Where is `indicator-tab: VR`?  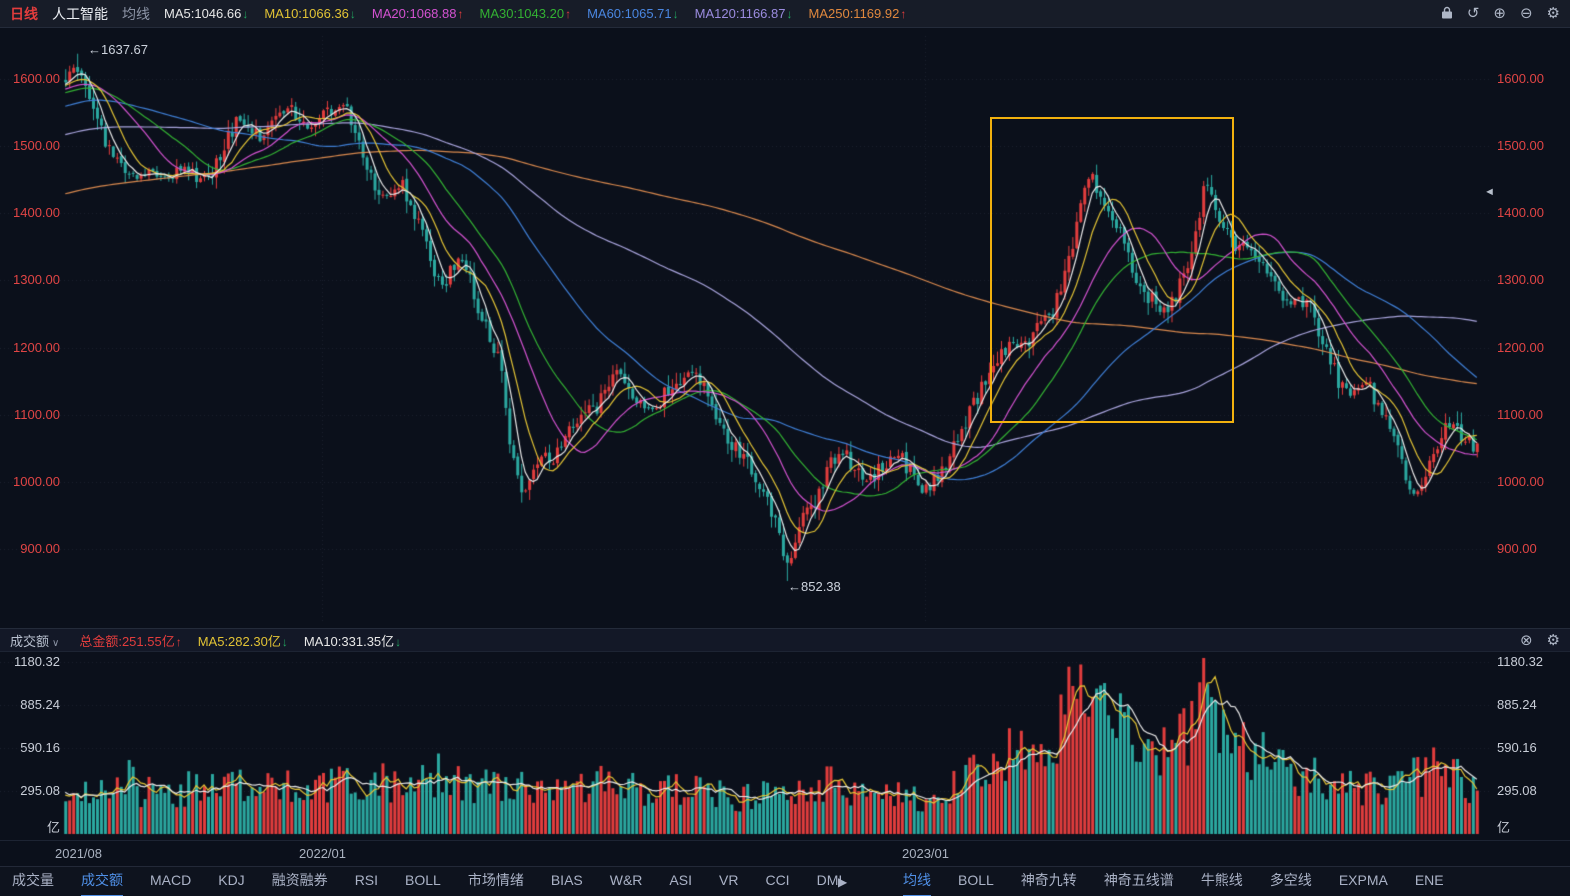 indicator-tab: VR is located at coordinates (729, 880).